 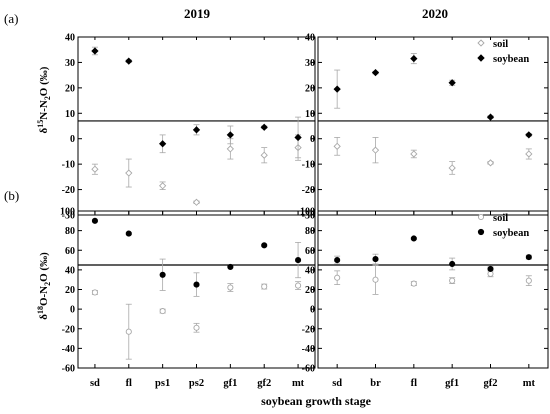 What do you see at coordinates (435, 13) in the screenshot?
I see `year-title-2020: 2020` at bounding box center [435, 13].